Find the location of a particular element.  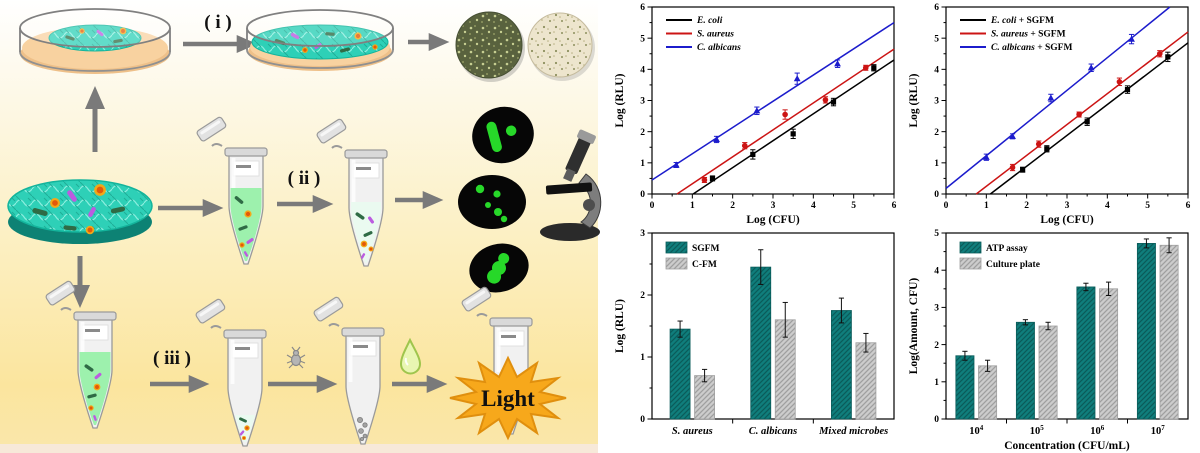

step-iii-label: ( iii ) is located at coordinates (172, 358).